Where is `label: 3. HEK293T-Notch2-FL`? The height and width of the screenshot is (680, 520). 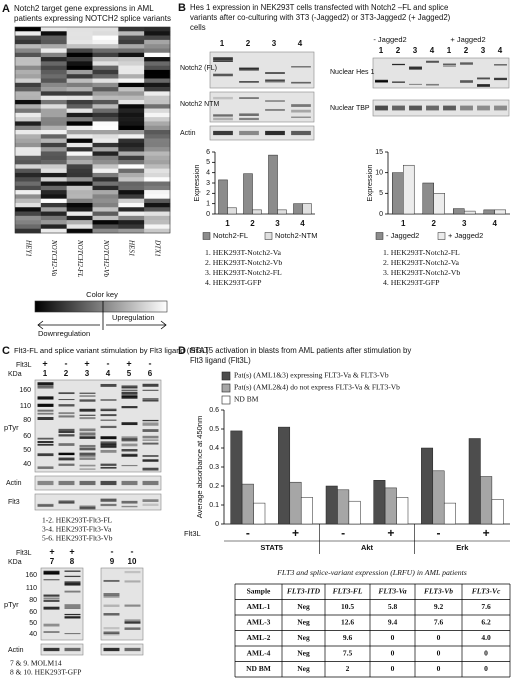
label: 3. HEK293T-Notch2-FL is located at coordinates (243, 272).